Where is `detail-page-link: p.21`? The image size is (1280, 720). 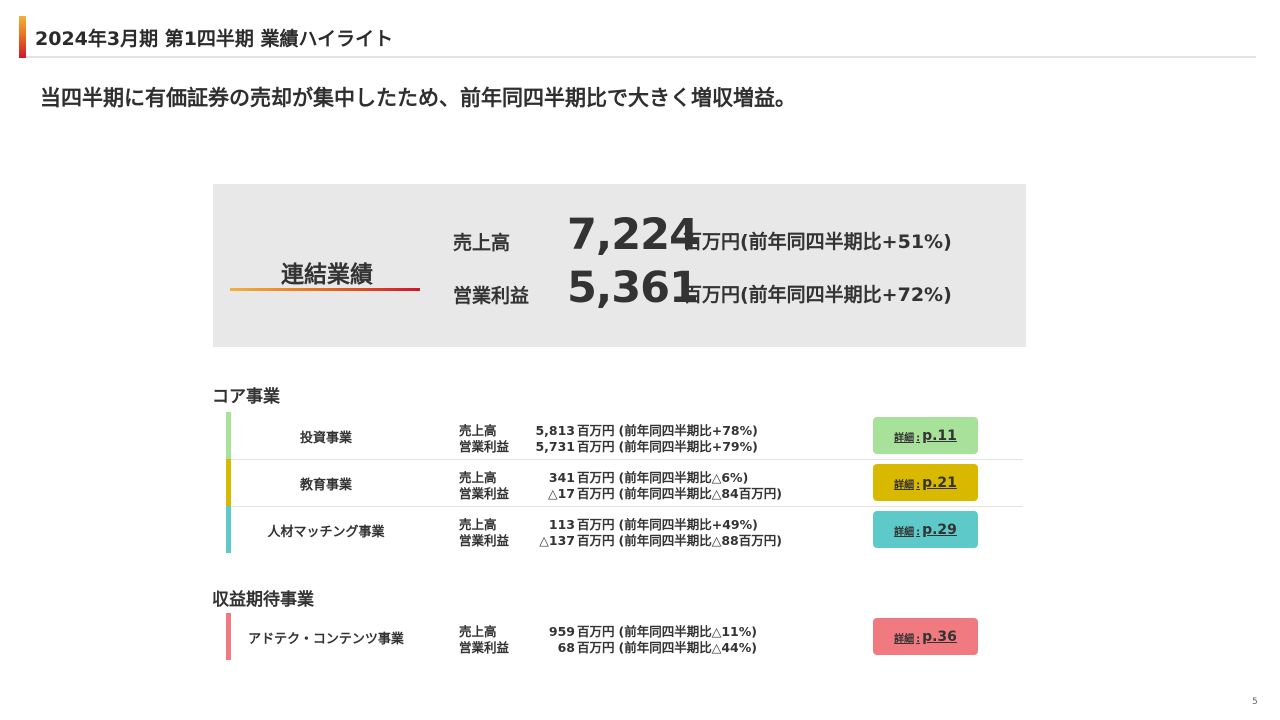
detail-page-link: p.21 is located at coordinates (939, 482).